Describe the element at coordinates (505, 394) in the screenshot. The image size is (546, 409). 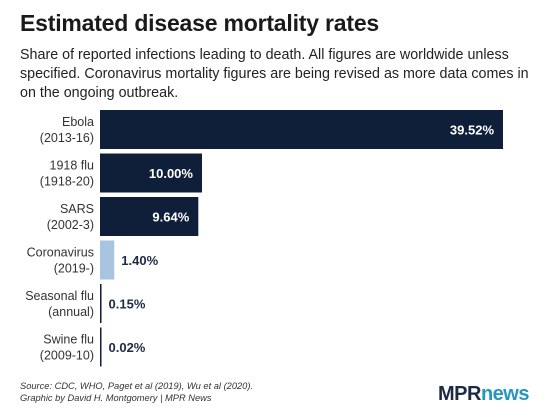
I see `logo-part-news: news` at that location.